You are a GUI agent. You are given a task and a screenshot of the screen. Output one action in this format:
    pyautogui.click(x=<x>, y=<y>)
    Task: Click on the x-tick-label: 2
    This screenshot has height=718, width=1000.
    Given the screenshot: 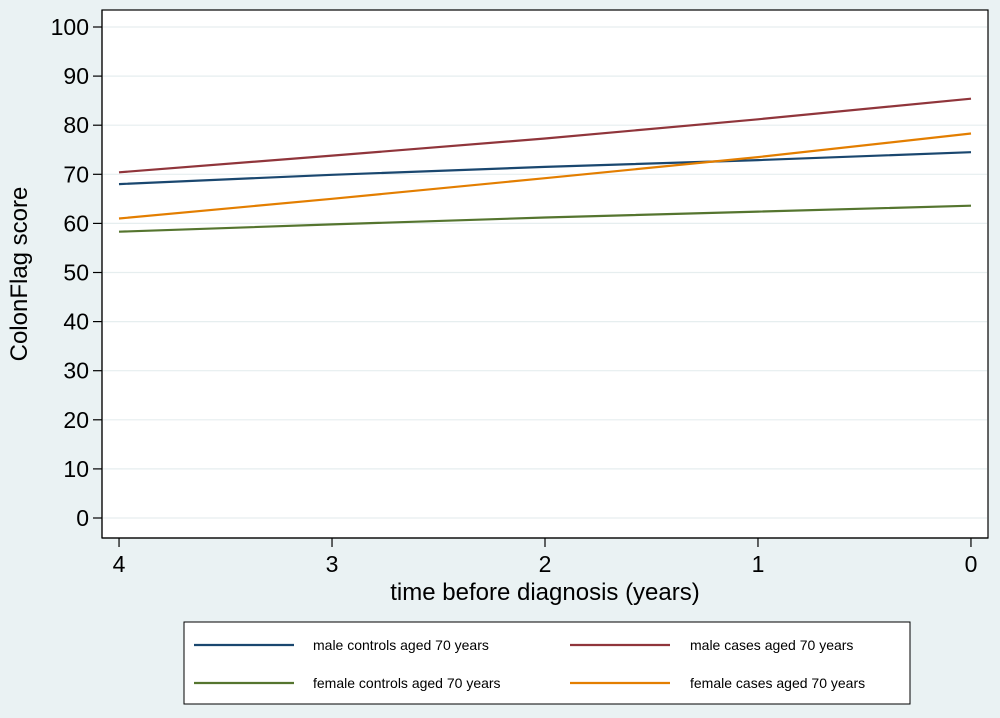 What is the action you would take?
    pyautogui.click(x=545, y=564)
    